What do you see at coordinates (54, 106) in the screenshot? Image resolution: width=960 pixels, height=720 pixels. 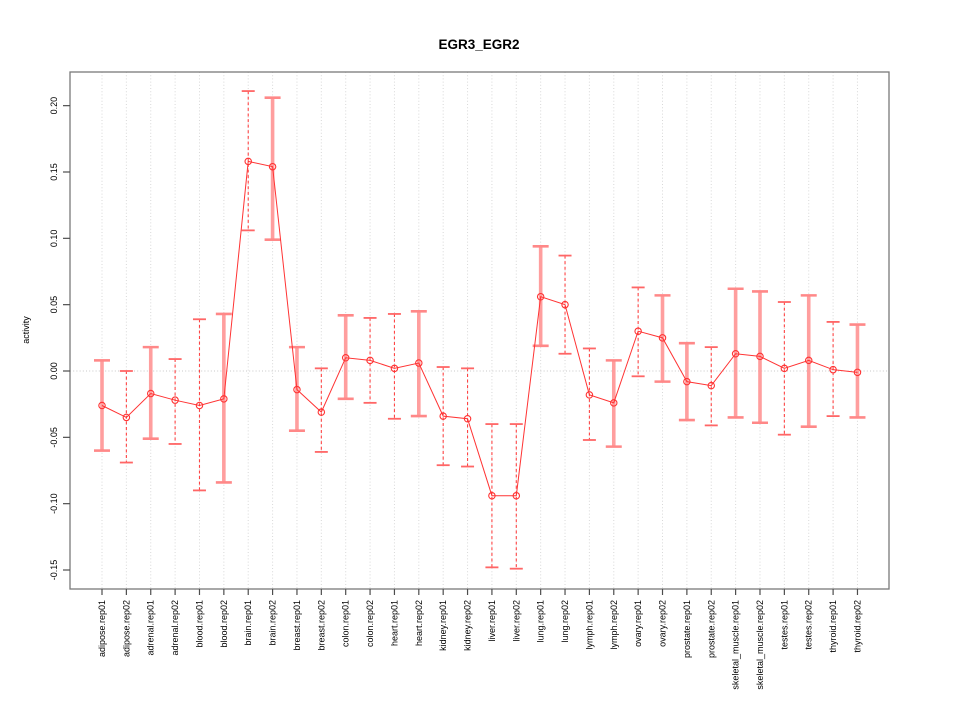 I see `y-tick-label: 0.20` at bounding box center [54, 106].